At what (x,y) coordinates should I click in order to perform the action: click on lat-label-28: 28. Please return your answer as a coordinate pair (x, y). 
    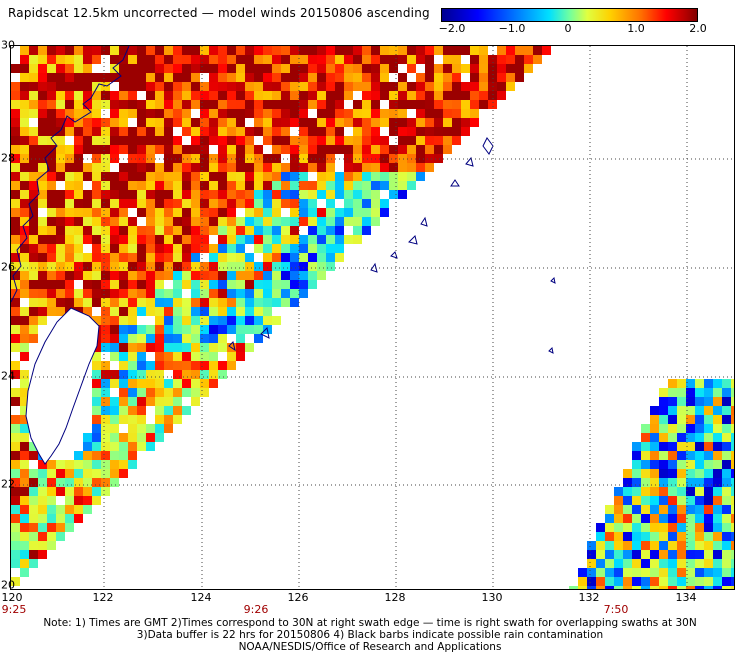
    Looking at the image, I should click on (8, 158).